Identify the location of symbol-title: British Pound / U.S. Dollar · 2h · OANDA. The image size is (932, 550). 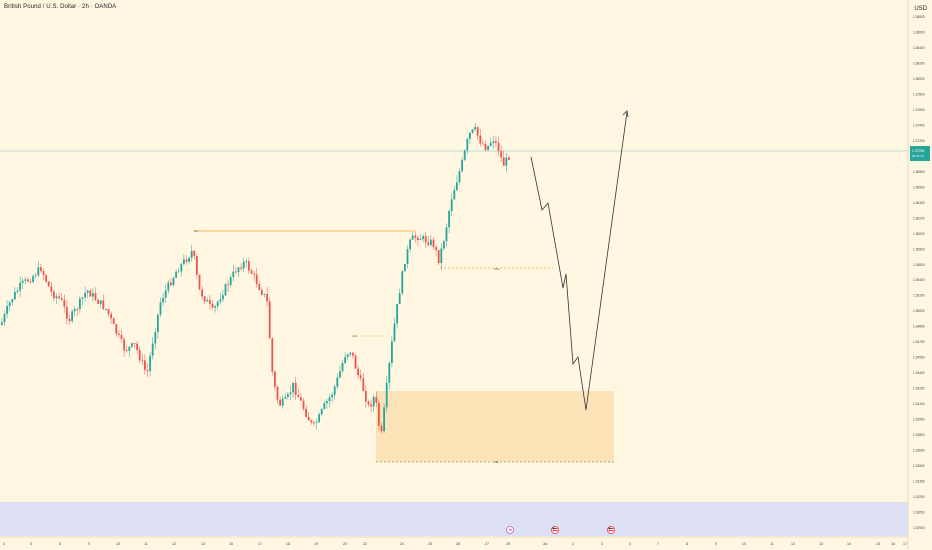
(60, 7).